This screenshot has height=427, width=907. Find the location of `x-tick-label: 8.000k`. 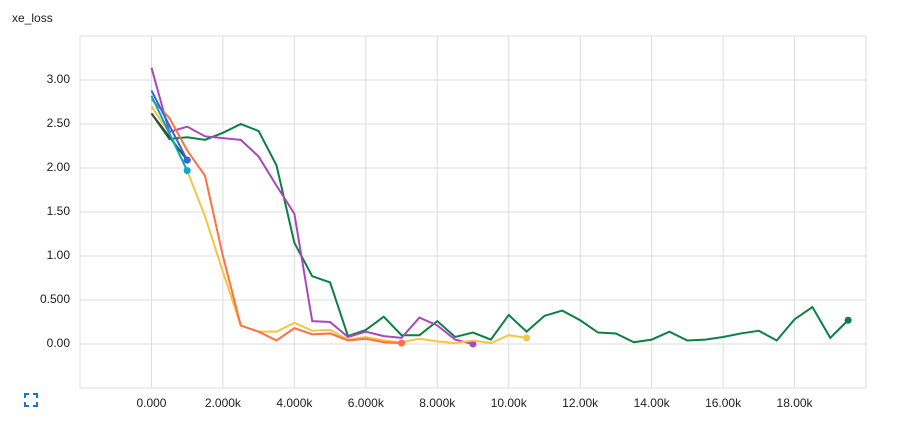

x-tick-label: 8.000k is located at coordinates (437, 403).